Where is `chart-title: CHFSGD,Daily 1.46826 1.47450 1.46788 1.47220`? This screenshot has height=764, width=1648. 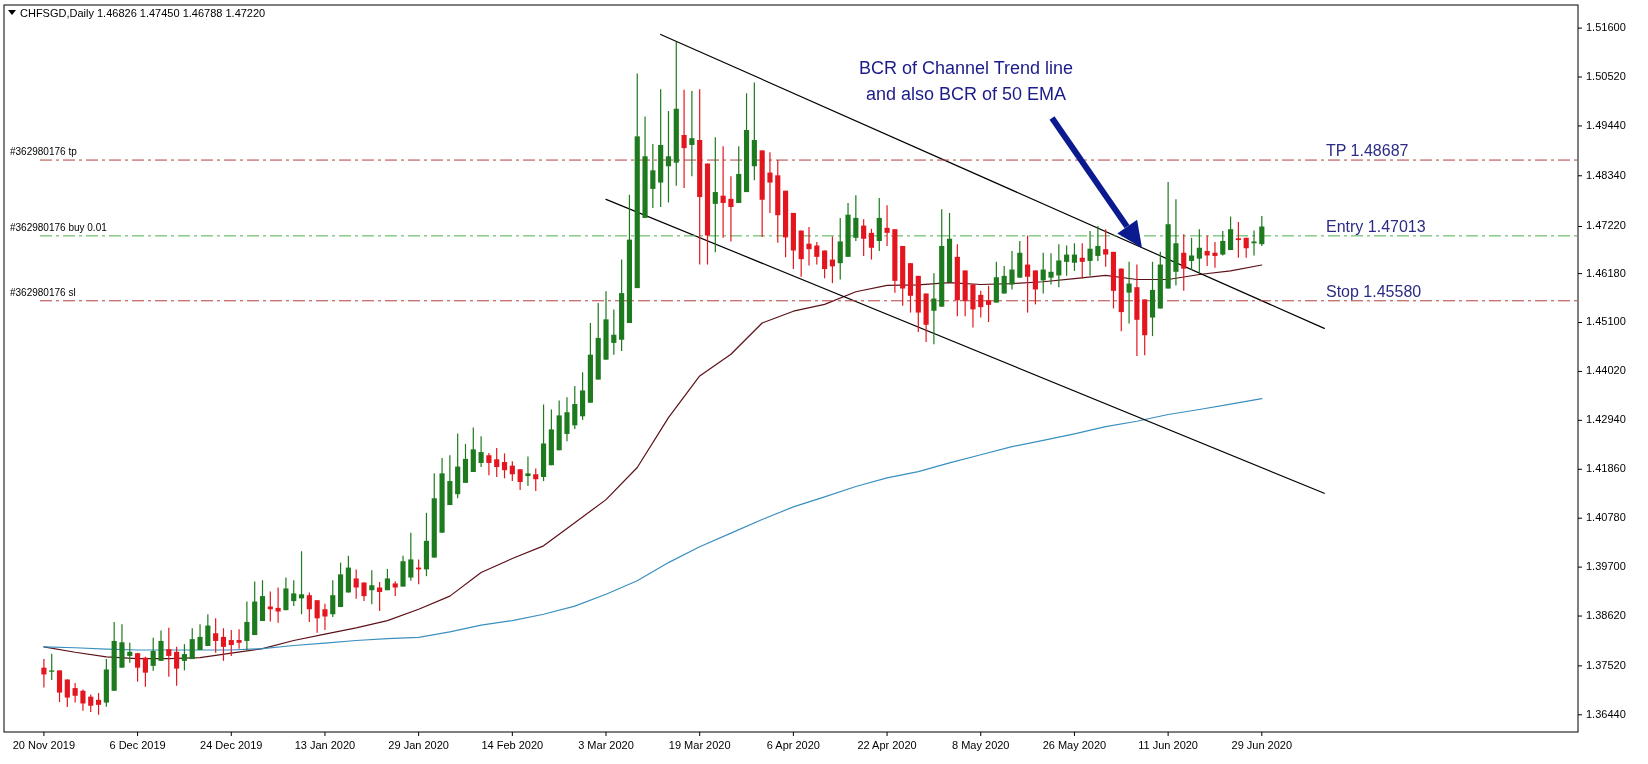
chart-title: CHFSGD,Daily 1.46826 1.47450 1.46788 1.47220 is located at coordinates (143, 13).